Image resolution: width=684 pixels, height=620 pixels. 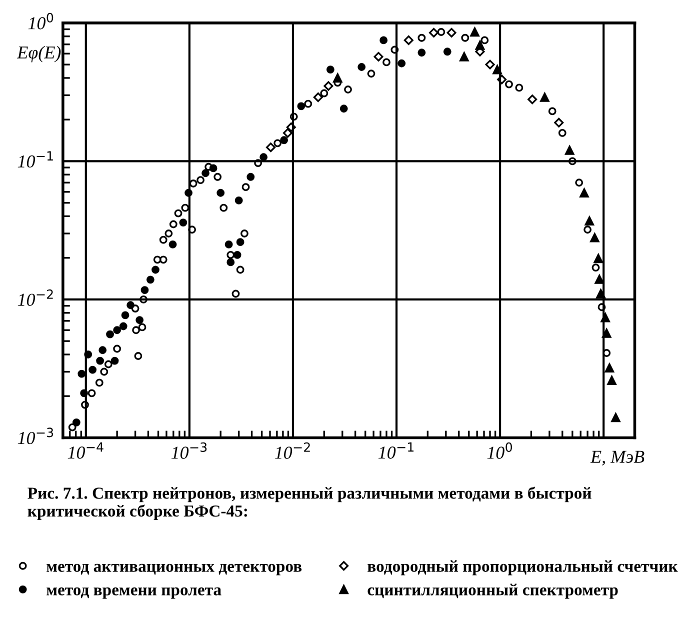 What do you see at coordinates (86, 450) in the screenshot?
I see `x-tick-label: 10$^{−4}$` at bounding box center [86, 450].